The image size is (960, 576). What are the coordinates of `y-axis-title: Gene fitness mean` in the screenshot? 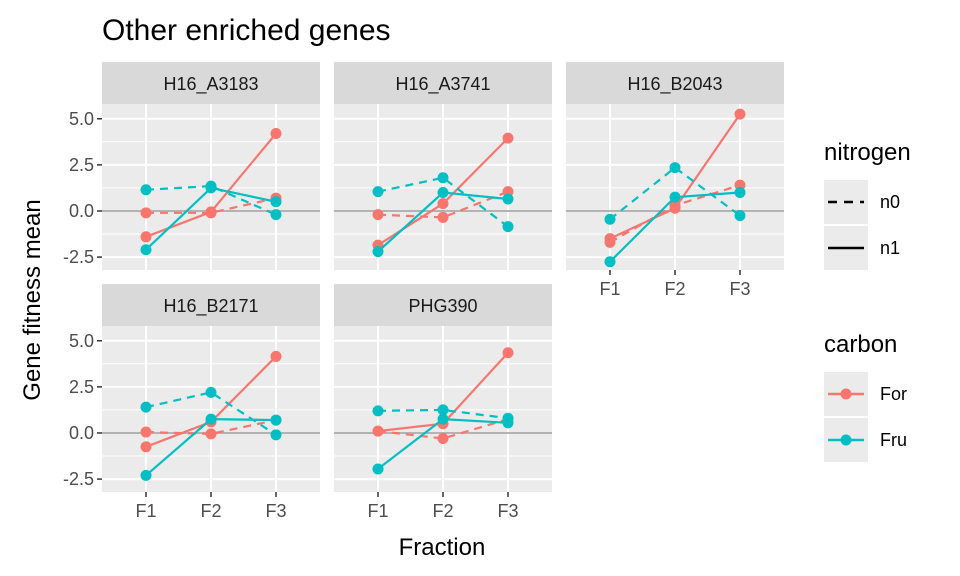 It's located at (32, 299).